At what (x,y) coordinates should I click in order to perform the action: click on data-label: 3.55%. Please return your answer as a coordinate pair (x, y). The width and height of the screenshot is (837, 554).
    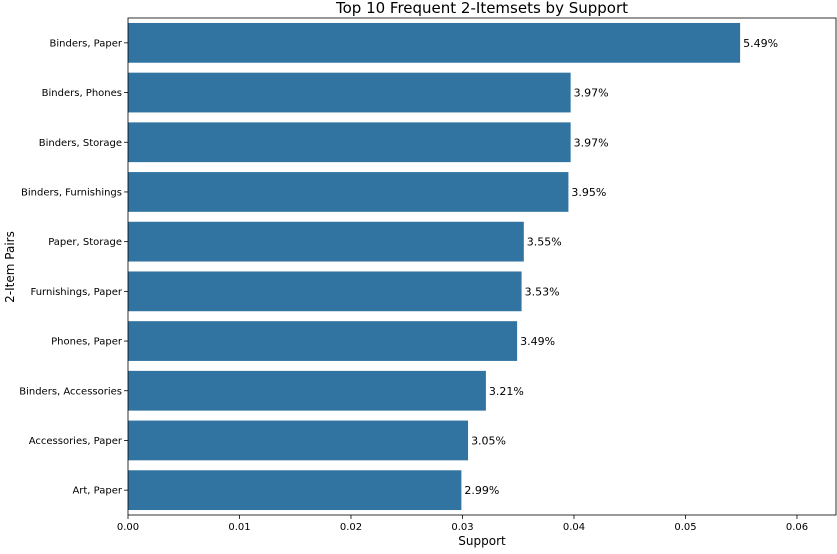
    Looking at the image, I should click on (544, 242).